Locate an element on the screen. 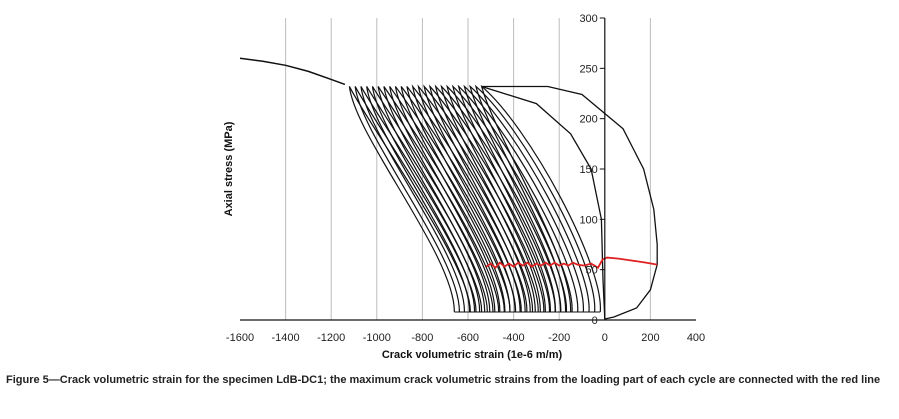  x-tick-label: -1600 is located at coordinates (240, 338).